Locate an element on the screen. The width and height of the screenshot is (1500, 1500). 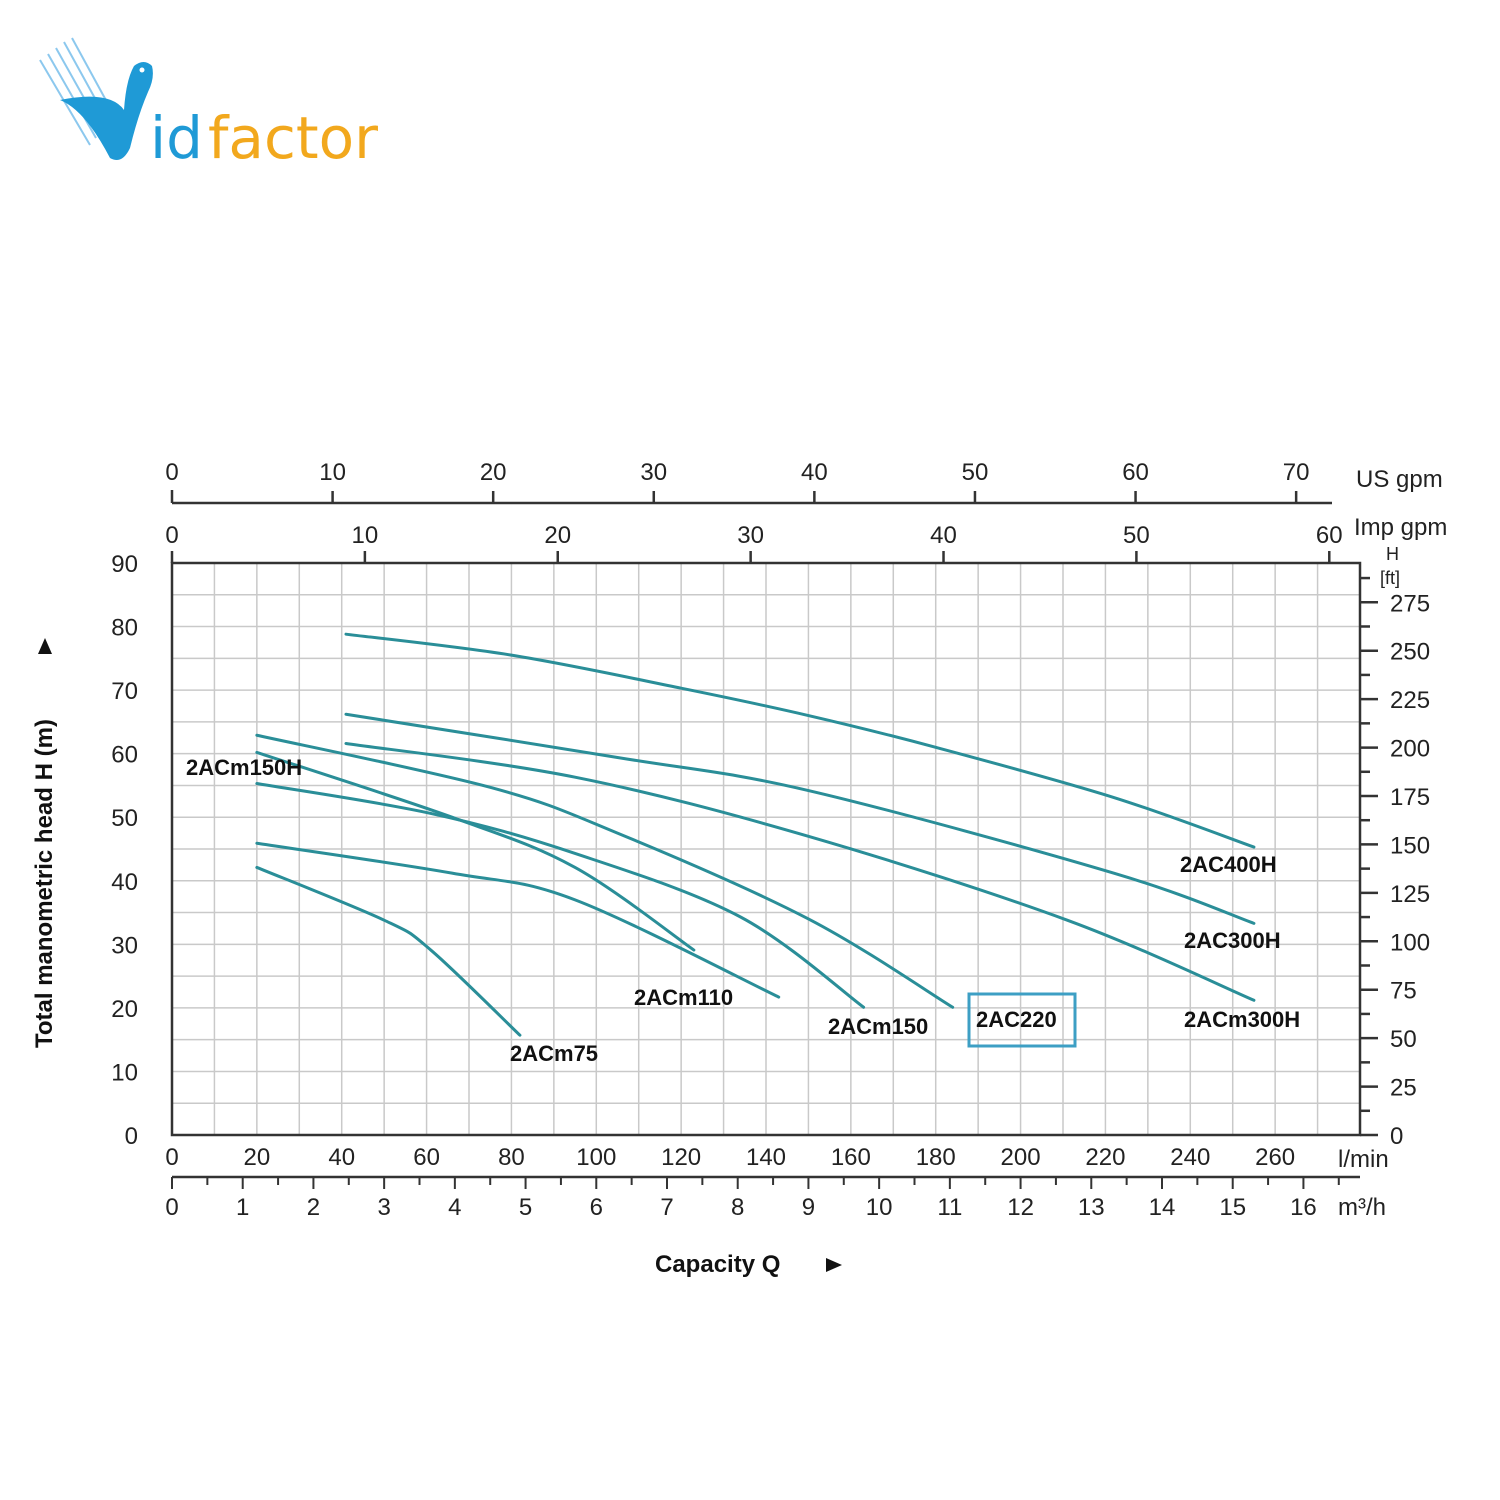
us-gpm-unit-label: US gpm is located at coordinates (1399, 479).